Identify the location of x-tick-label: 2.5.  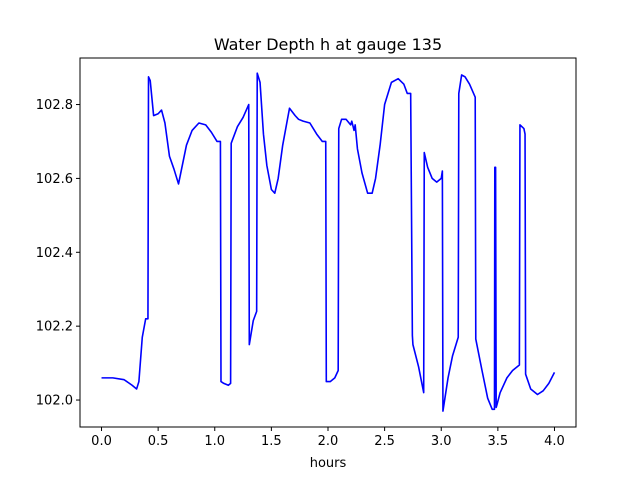
(384, 441).